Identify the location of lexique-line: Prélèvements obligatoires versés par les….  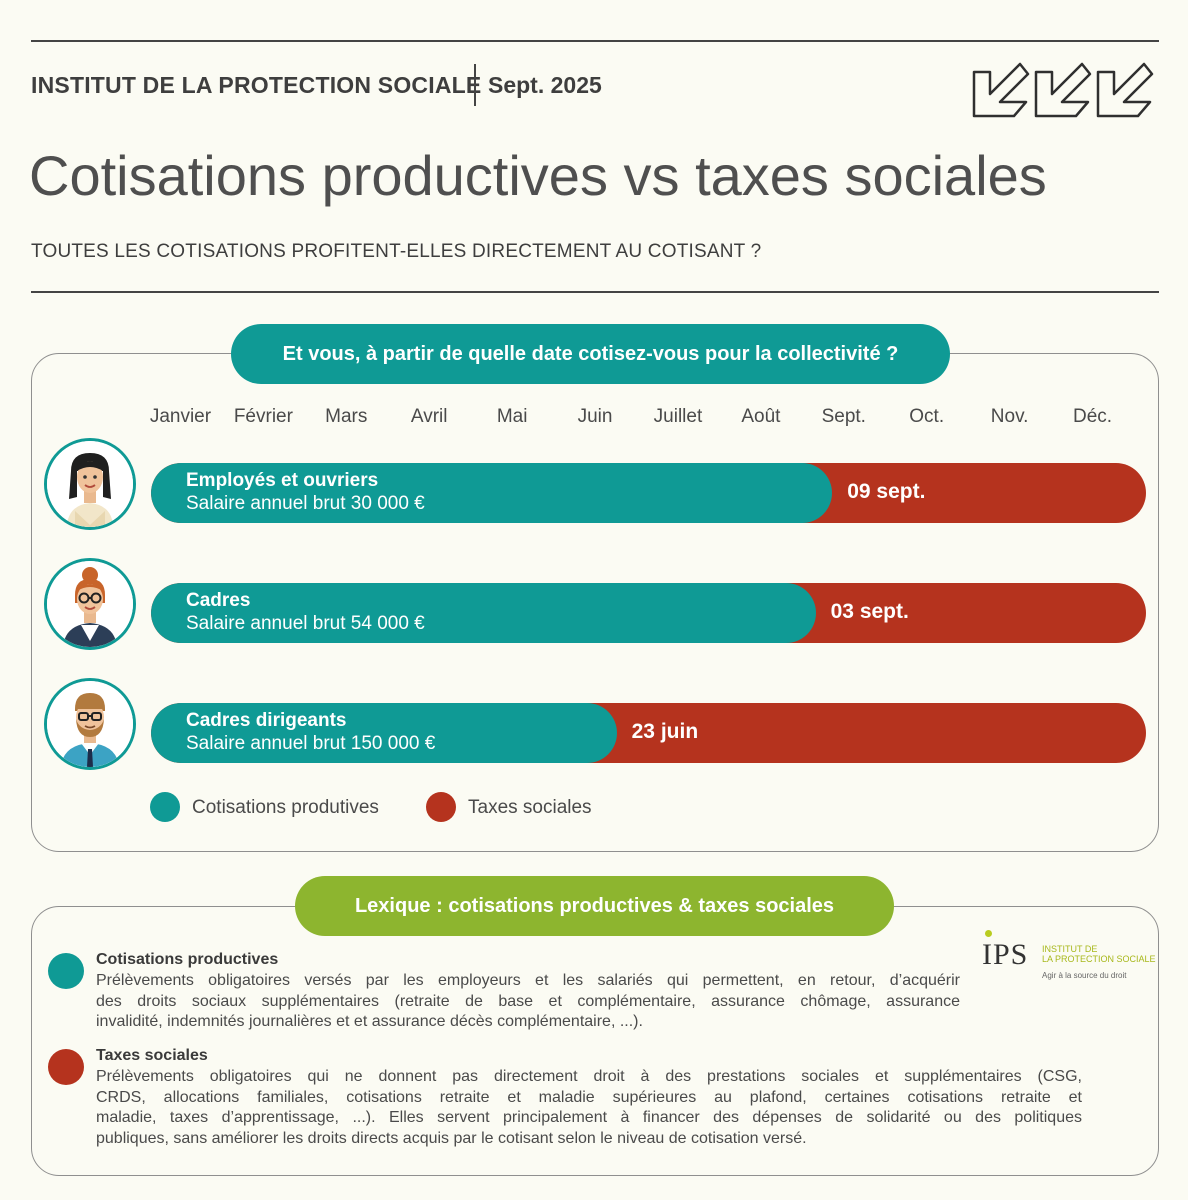
(528, 980).